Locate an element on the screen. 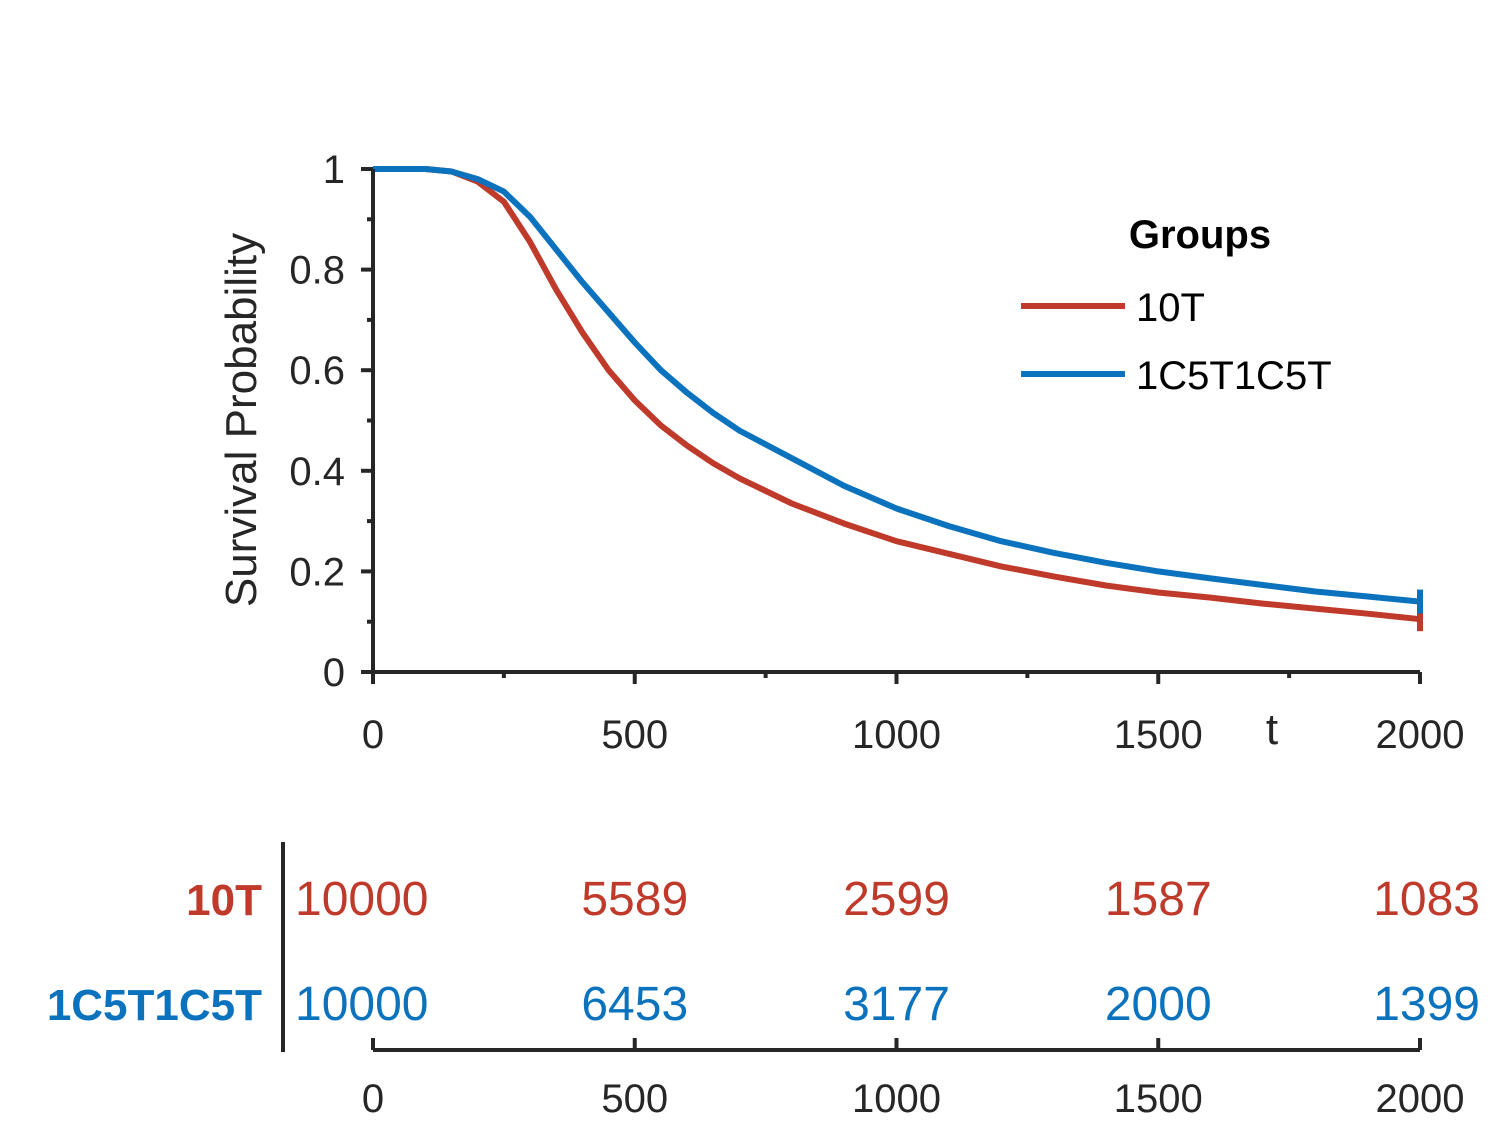  risk-value-0-3: 1587 is located at coordinates (1158, 899).